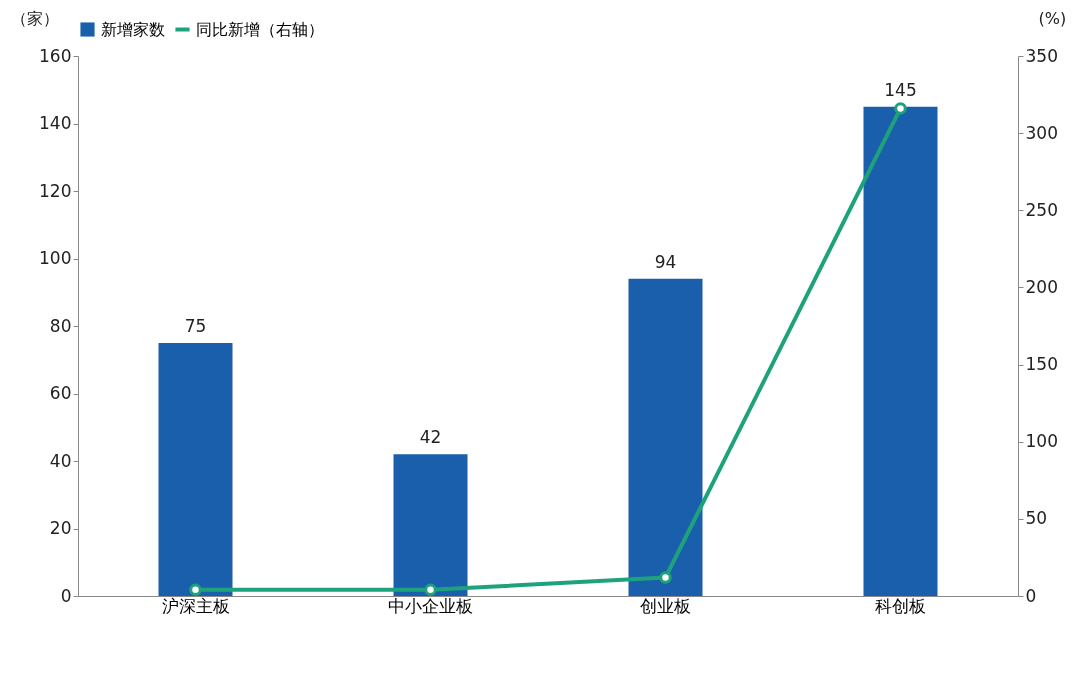 This screenshot has width=1080, height=681. Describe the element at coordinates (66, 595) in the screenshot. I see `y-tick-label: 0` at that location.